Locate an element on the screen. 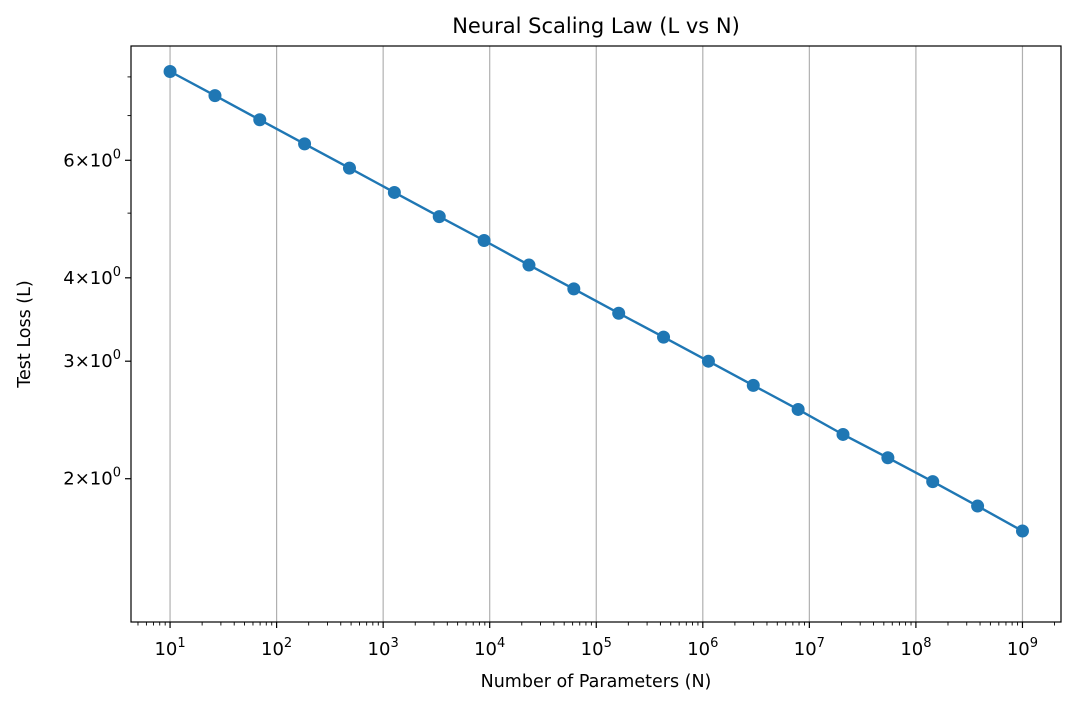 The height and width of the screenshot is (705, 1075). x-axis-label: Number of Parameters (N) is located at coordinates (596, 682).